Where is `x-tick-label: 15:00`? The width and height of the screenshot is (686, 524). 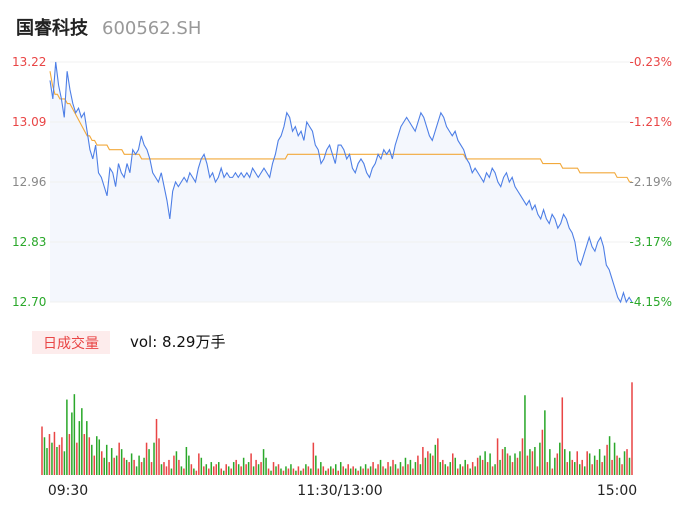 x-tick-label: 15:00 is located at coordinates (617, 491).